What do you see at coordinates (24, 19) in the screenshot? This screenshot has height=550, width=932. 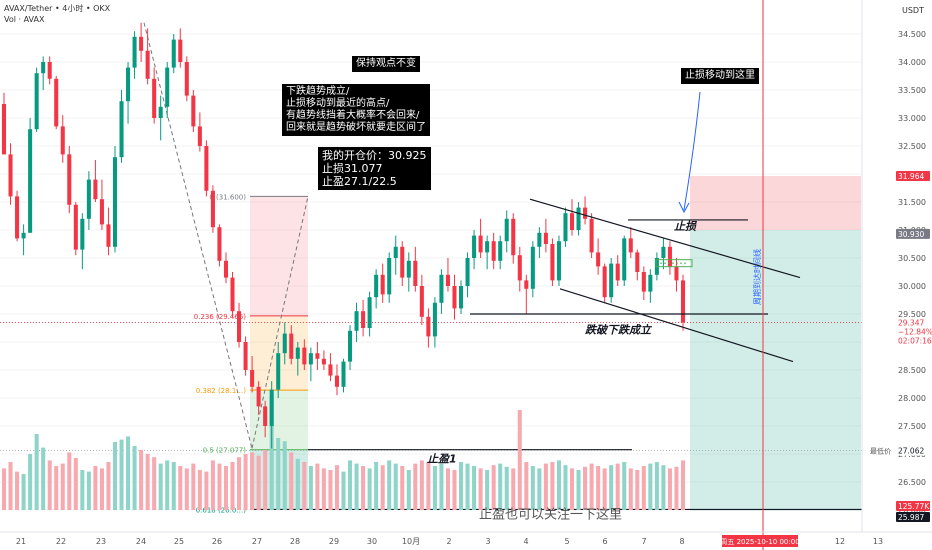 I see `volume-legend: Vol · AVAX` at bounding box center [24, 19].